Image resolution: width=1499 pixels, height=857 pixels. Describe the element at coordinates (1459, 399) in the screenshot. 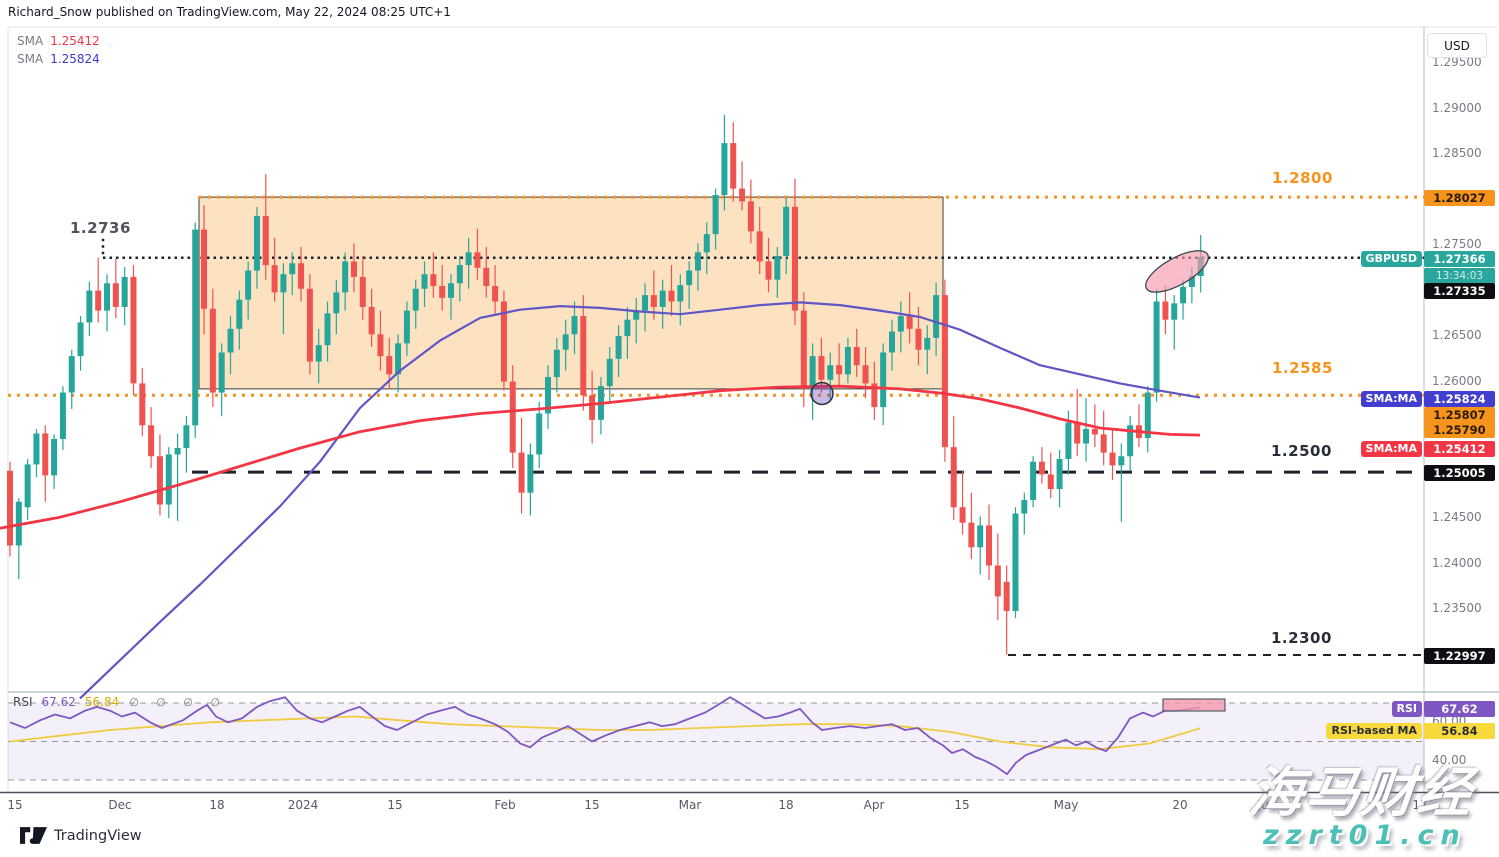

I see `axis-price-badge: 1.25824` at that location.